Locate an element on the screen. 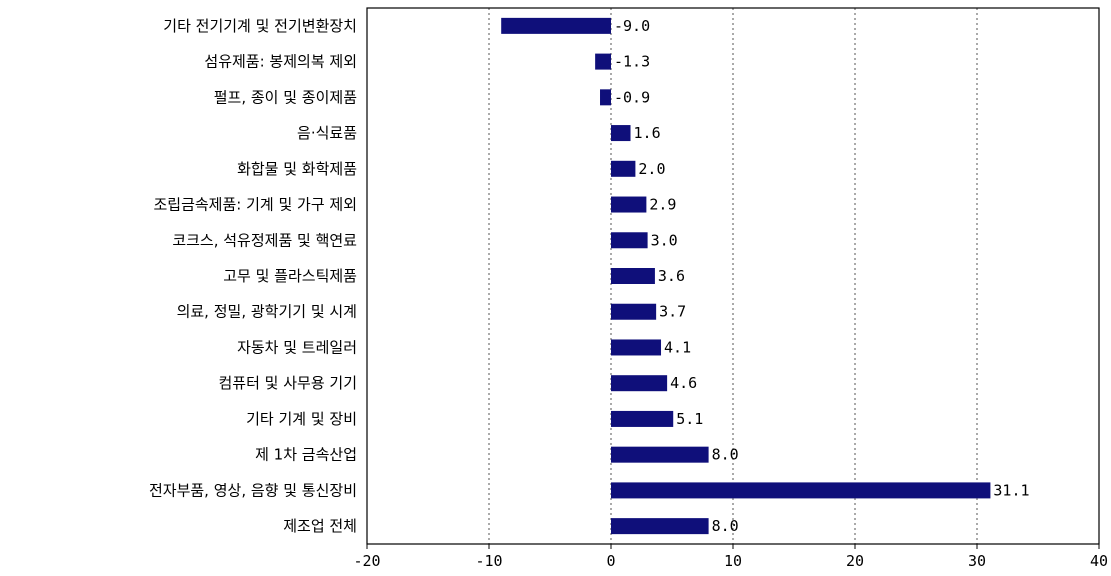 The image size is (1111, 576). data-label: -0.9 is located at coordinates (632, 97).